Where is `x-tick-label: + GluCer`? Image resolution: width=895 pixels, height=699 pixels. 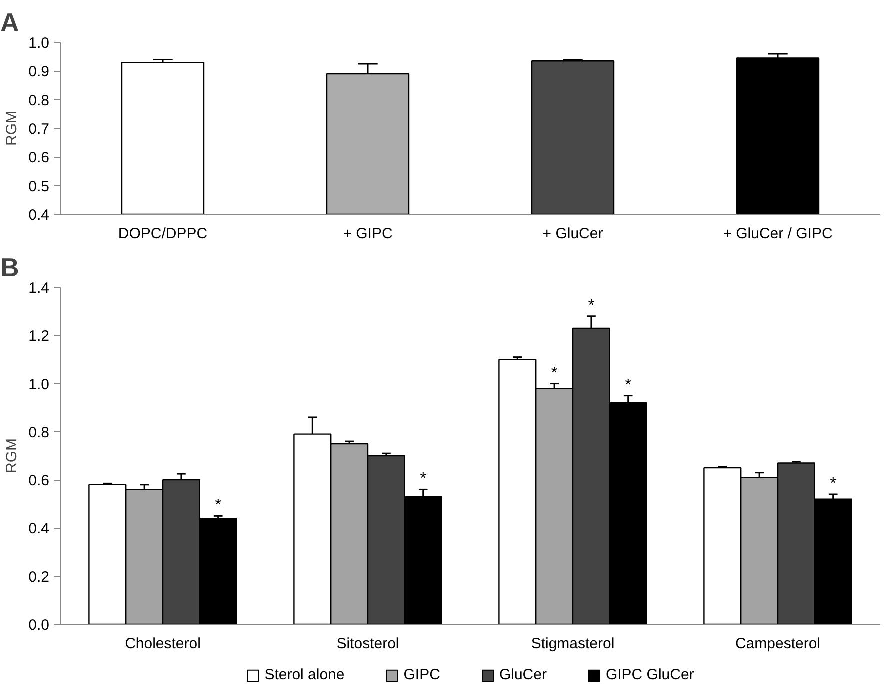 x-tick-label: + GluCer is located at coordinates (573, 234).